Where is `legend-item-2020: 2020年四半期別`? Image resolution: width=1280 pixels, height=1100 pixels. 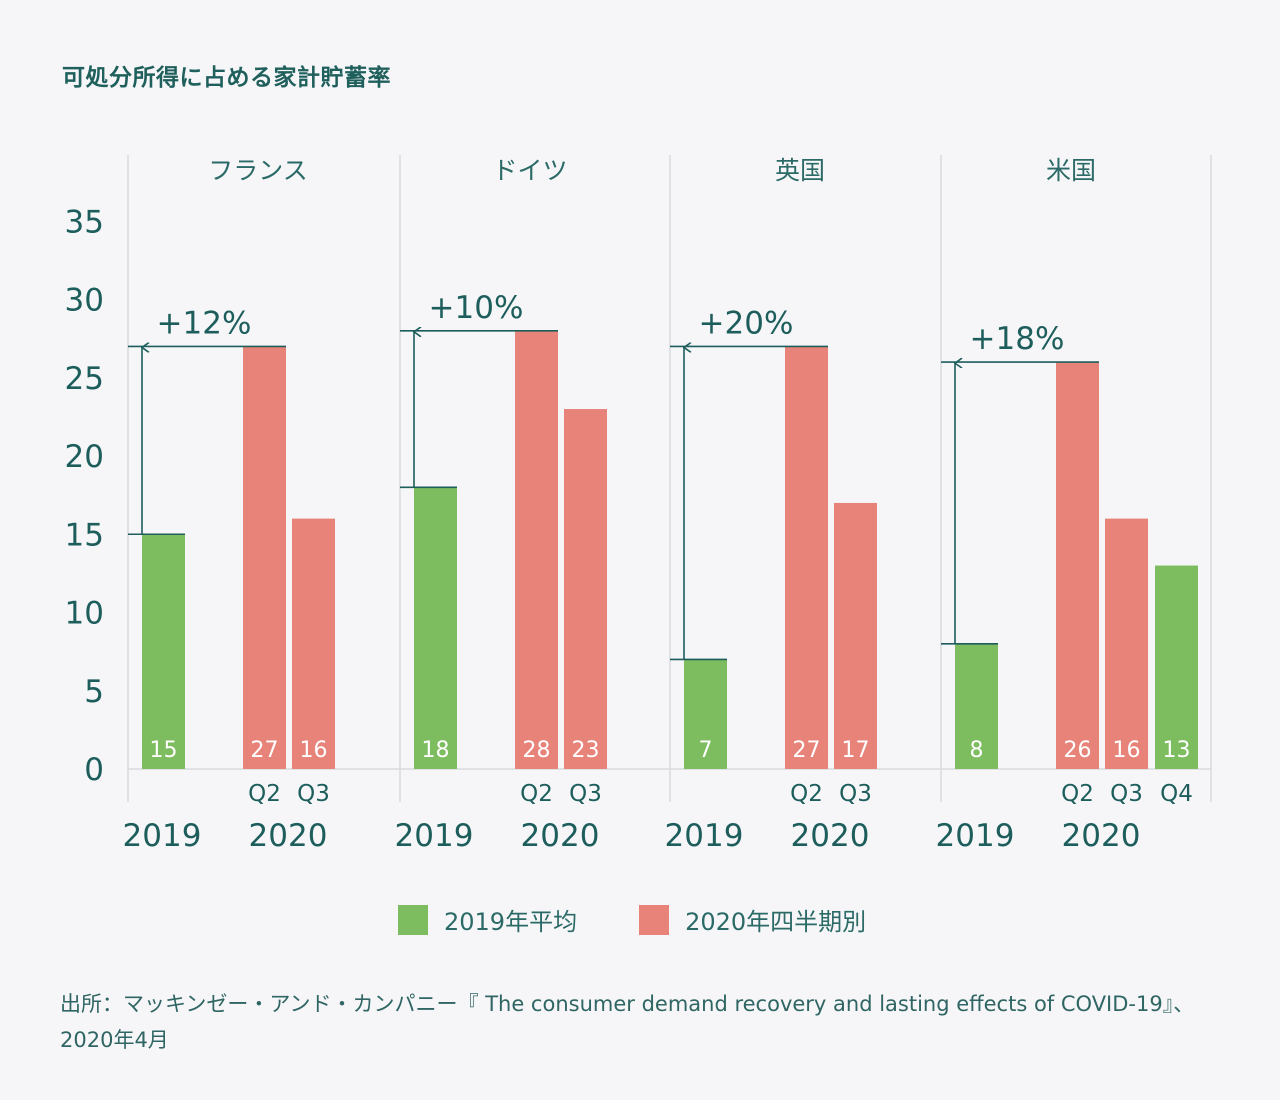 legend-item-2020: 2020年四半期別 is located at coordinates (752, 919).